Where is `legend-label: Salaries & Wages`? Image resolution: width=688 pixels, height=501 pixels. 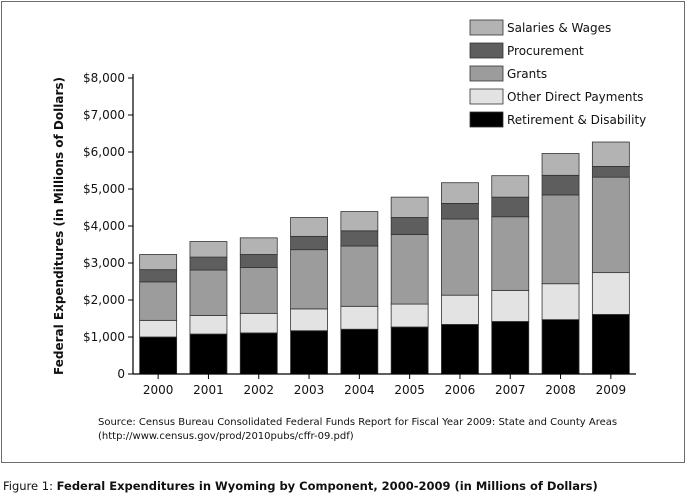
legend-label: Salaries & Wages is located at coordinates (559, 28).